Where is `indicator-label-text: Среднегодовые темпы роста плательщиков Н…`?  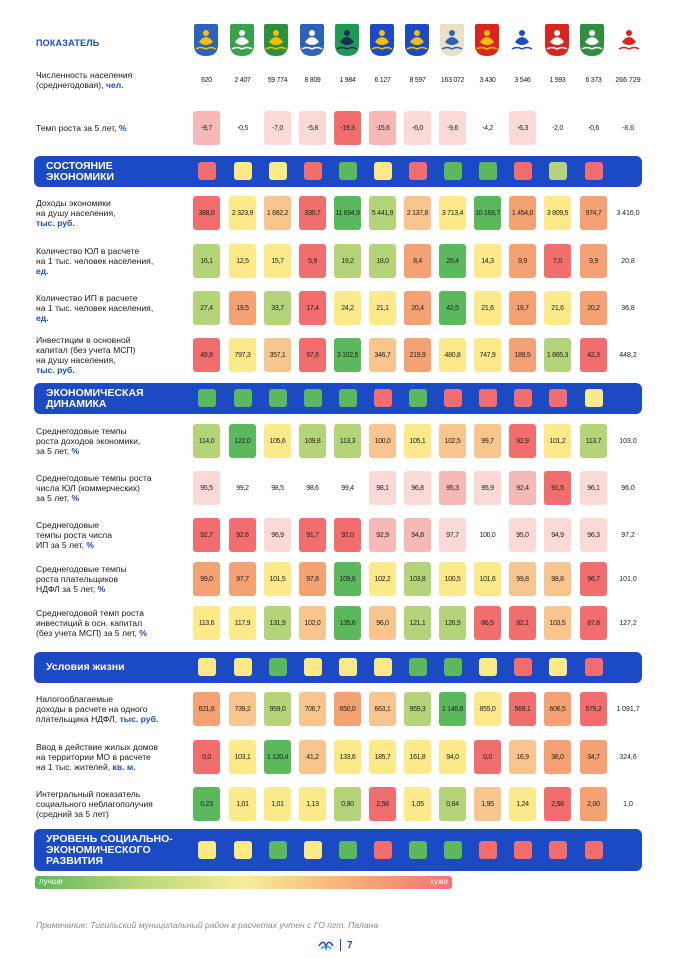
indicator-label-text: Среднегодовые темпы роста плательщиков Н… is located at coordinates (81, 579).